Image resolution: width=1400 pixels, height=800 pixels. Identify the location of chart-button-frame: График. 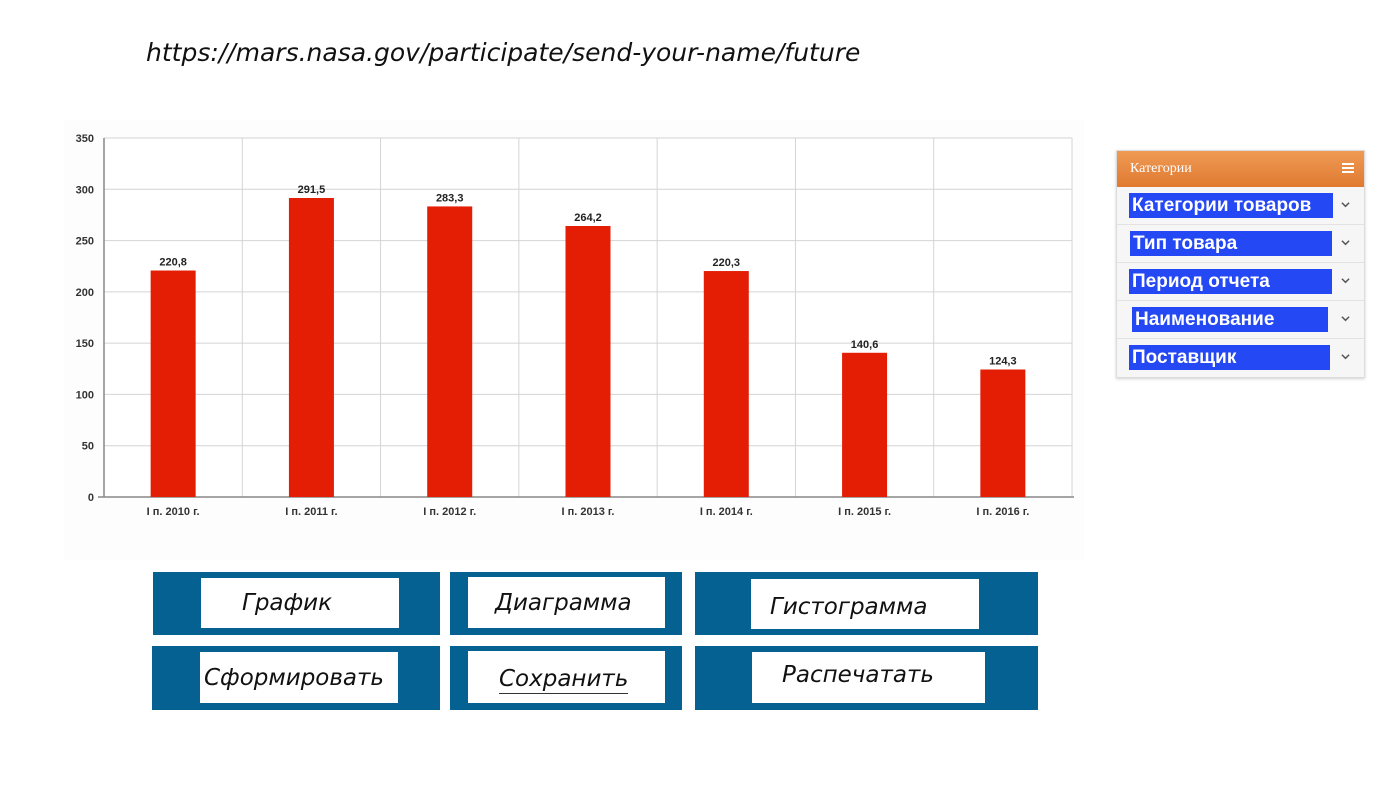
(296, 603).